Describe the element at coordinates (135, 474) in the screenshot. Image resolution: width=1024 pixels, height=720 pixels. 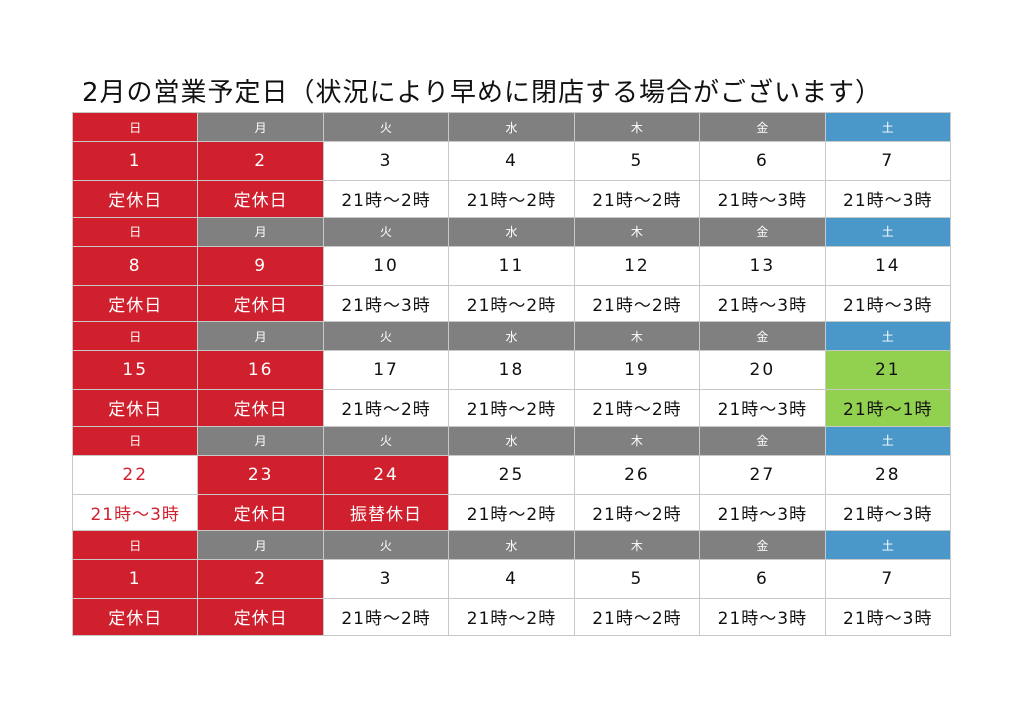
I see `date: 22` at that location.